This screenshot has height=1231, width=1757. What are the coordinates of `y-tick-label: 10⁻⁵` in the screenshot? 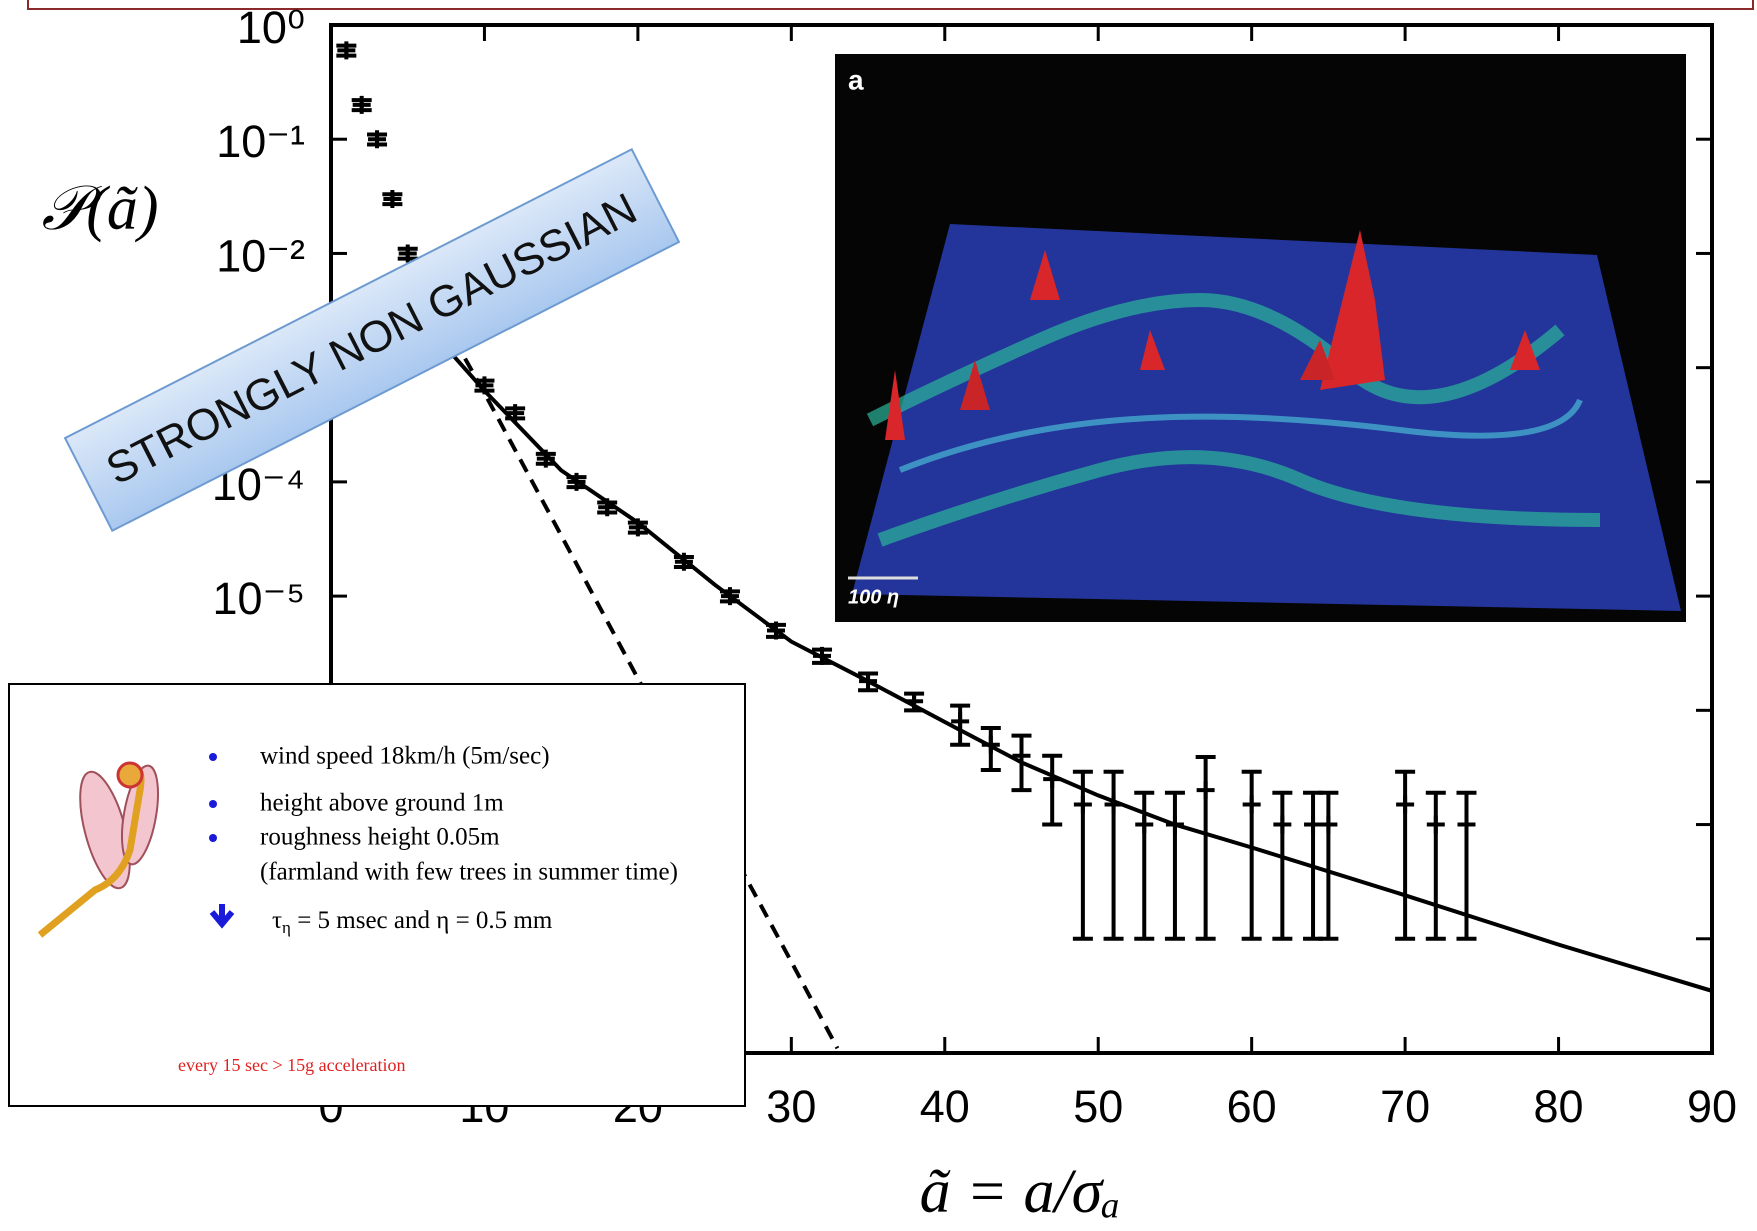 It's located at (259, 598).